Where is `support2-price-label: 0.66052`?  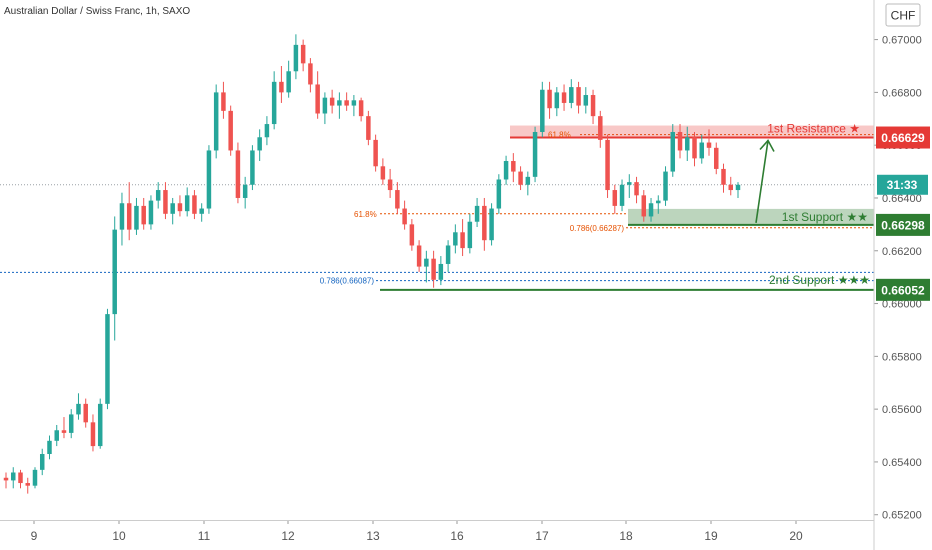 support2-price-label: 0.66052 is located at coordinates (903, 290).